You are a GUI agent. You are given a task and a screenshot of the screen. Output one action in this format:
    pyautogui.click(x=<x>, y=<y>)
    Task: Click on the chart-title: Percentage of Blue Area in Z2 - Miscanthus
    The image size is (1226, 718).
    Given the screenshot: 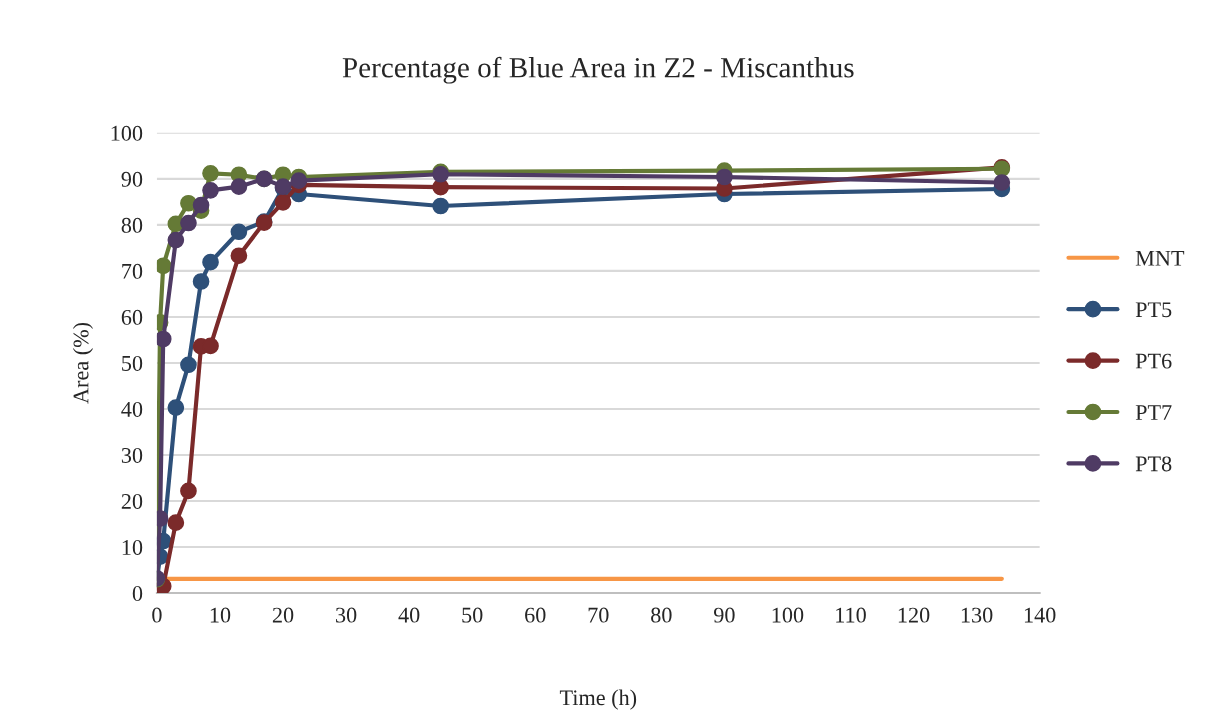 What is the action you would take?
    pyautogui.click(x=598, y=70)
    